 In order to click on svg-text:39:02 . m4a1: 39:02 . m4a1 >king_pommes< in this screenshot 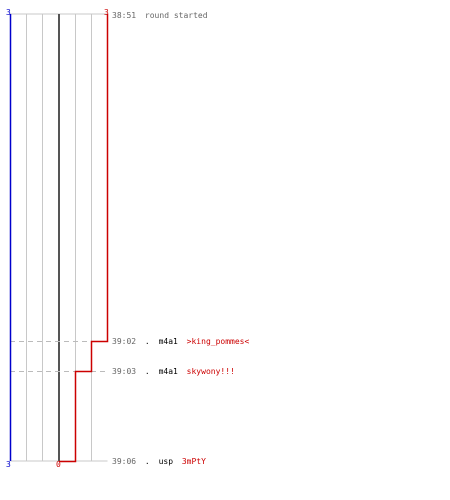, I will do `click(180, 341)`.